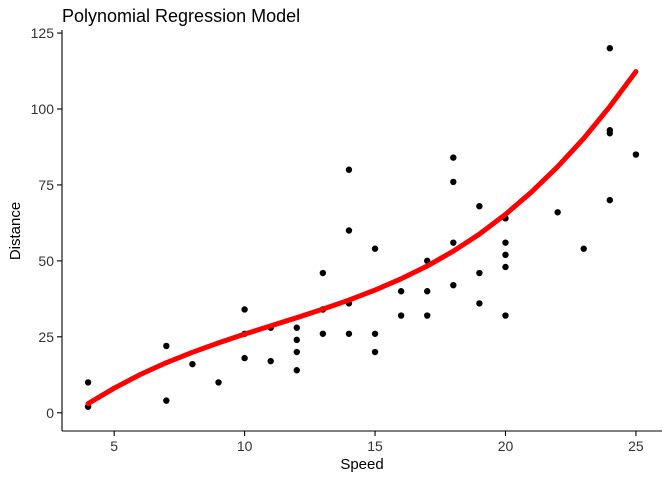 This screenshot has width=672, height=480. I want to click on y-axis-title: Distance, so click(15, 231).